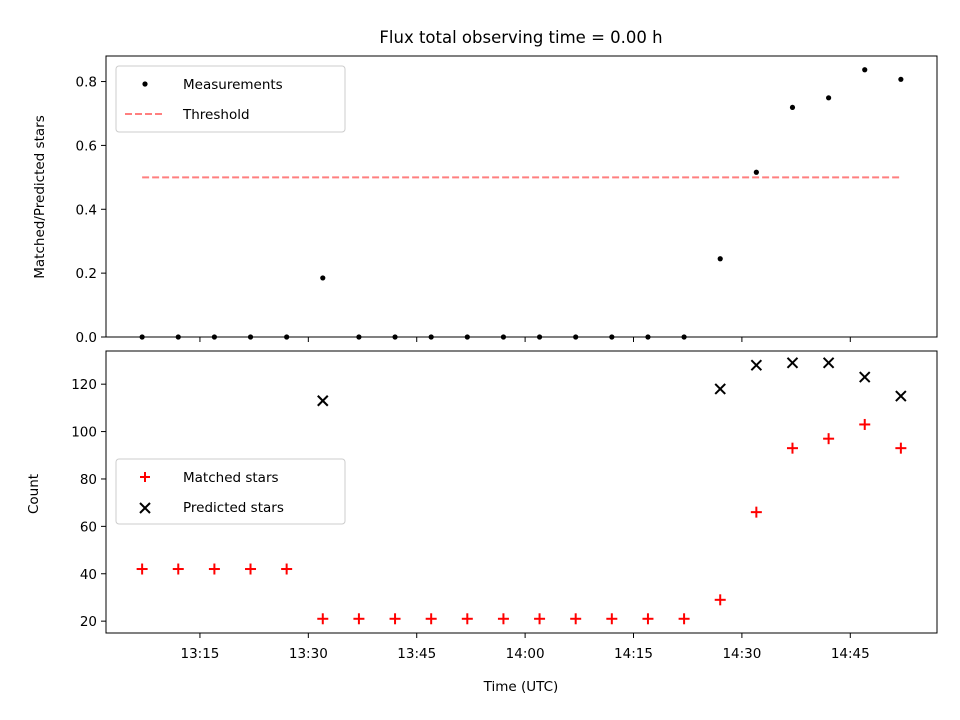 The height and width of the screenshot is (720, 960). I want to click on bottom-x-ticks: 13:15 13:30 13:45 14:00 14:15 14:30 14:45, so click(525, 647).